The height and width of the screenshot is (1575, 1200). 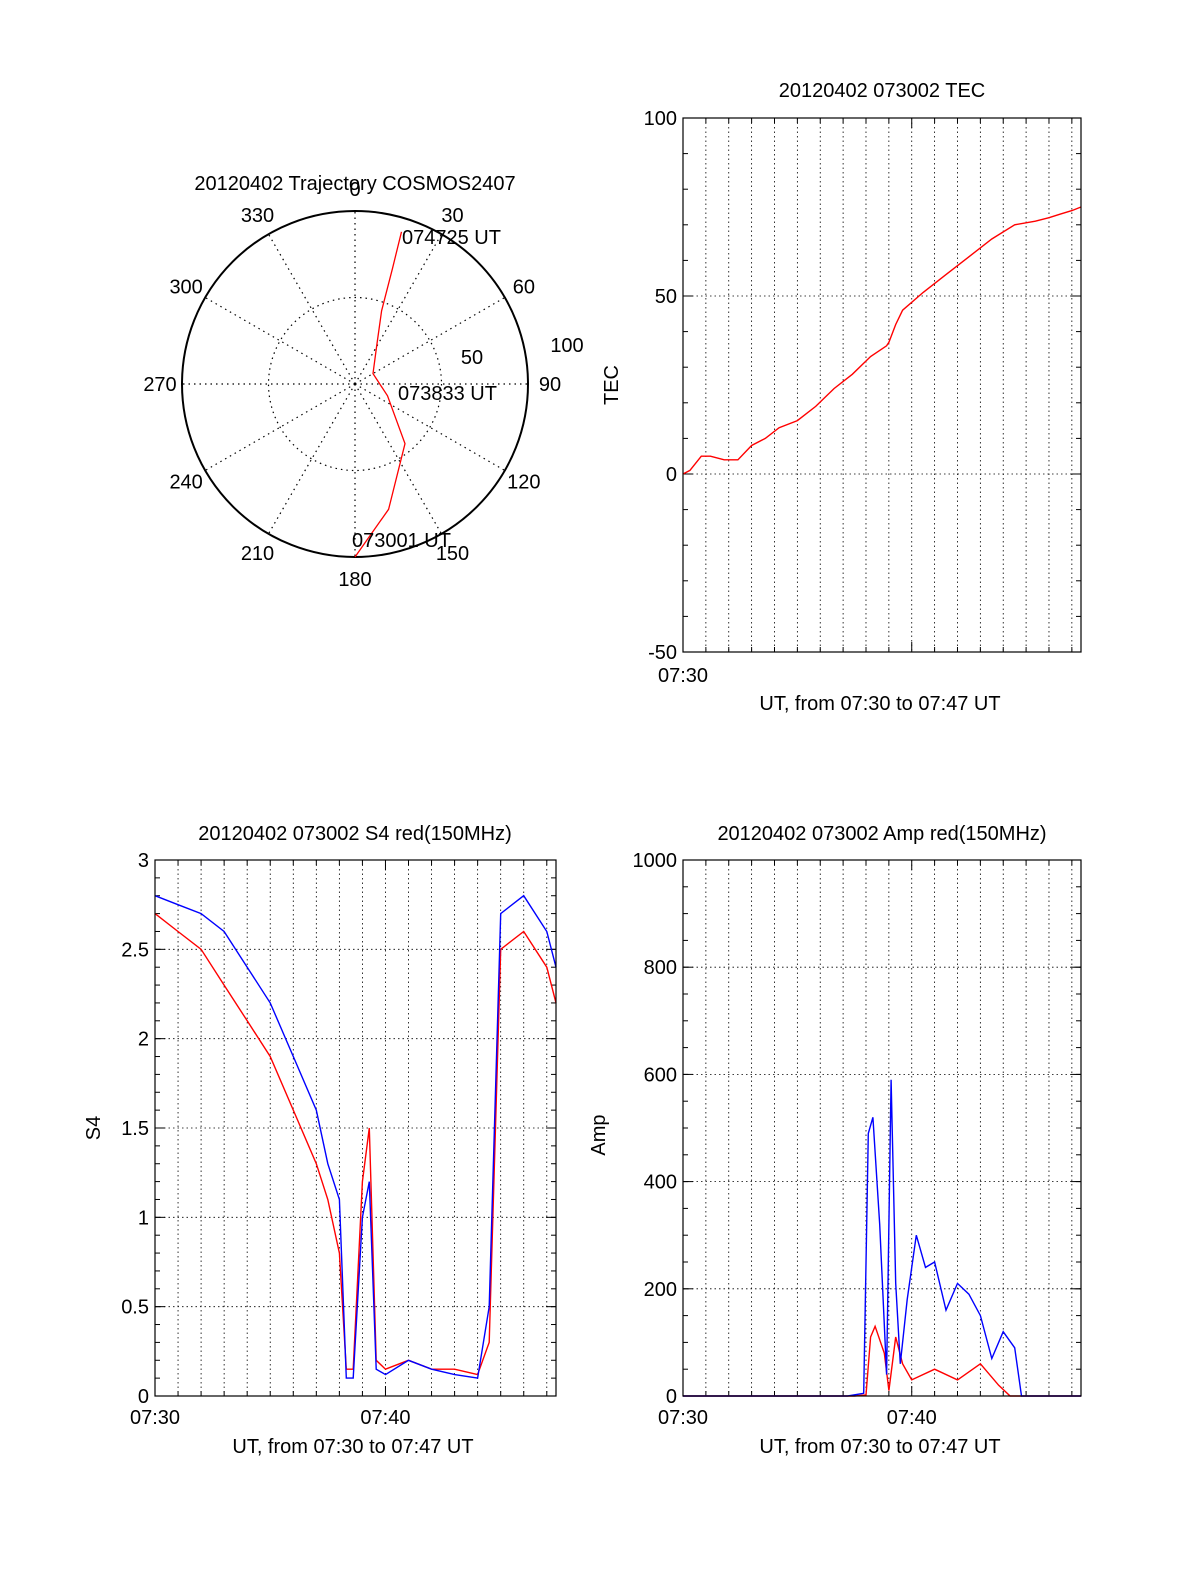 What do you see at coordinates (354, 190) in the screenshot?
I see `polar-azimuth-label: 0` at bounding box center [354, 190].